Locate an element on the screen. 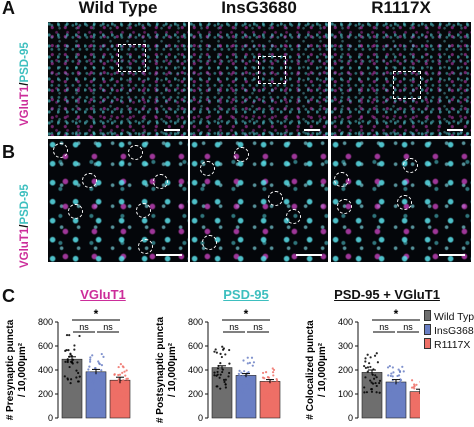  legend-swatch-wild-type is located at coordinates (427, 315).